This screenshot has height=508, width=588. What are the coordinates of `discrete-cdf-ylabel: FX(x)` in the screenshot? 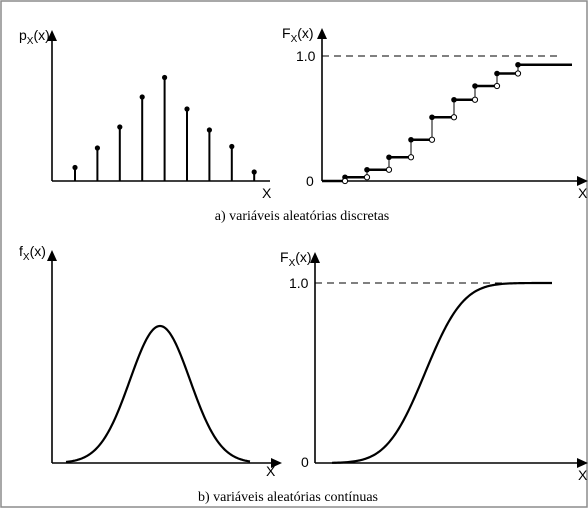 It's located at (298, 35).